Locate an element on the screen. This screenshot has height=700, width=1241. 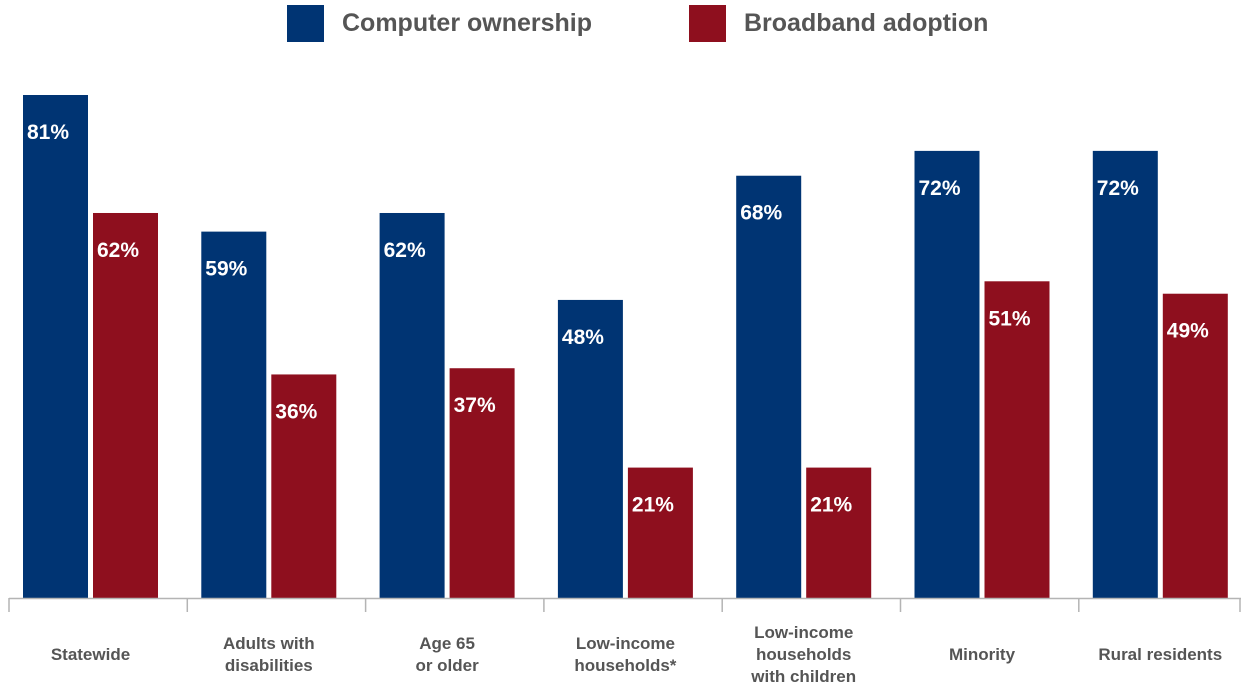
legend: Computer ownership Broadband adoption is located at coordinates (620, 24).